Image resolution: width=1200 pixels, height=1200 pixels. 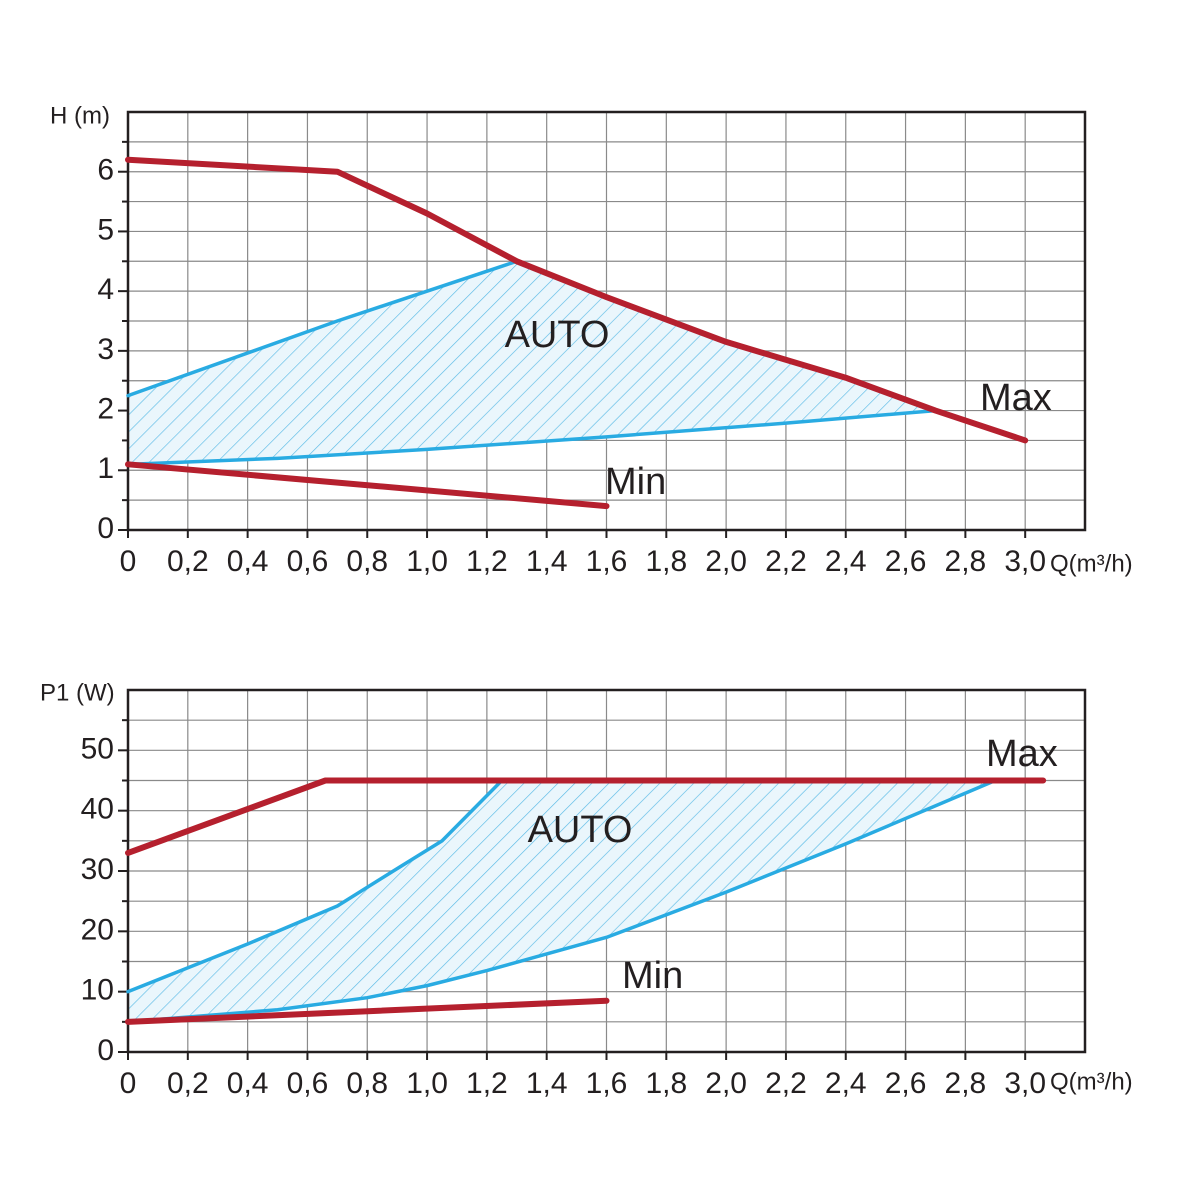 What do you see at coordinates (105, 170) in the screenshot?
I see `y-tick-label: 6` at bounding box center [105, 170].